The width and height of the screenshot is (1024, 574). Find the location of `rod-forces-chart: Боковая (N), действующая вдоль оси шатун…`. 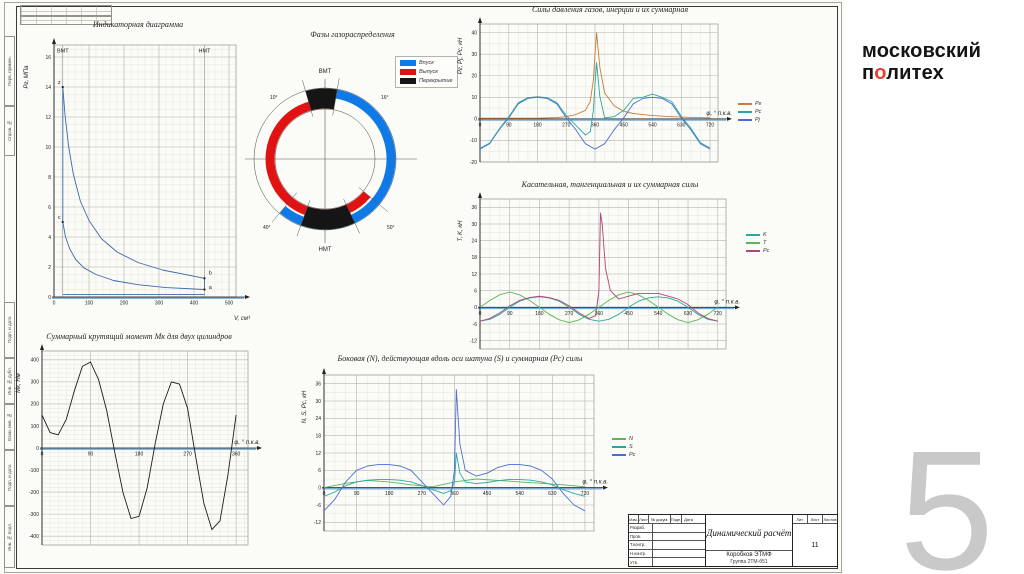

rod-forces-chart: Боковая (N), действующая вдоль оси шатун… is located at coordinates (460, 448).